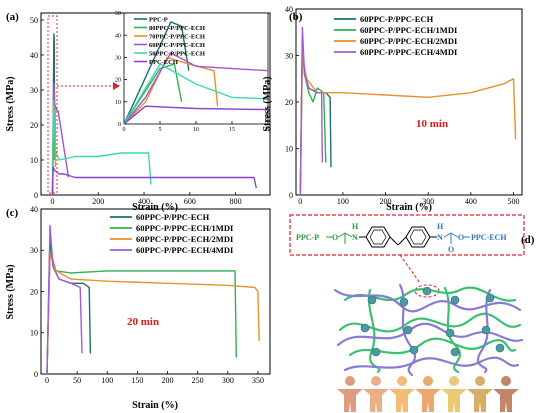  What do you see at coordinates (410, 269) in the screenshot?
I see `zoom-connector` at bounding box center [410, 269].